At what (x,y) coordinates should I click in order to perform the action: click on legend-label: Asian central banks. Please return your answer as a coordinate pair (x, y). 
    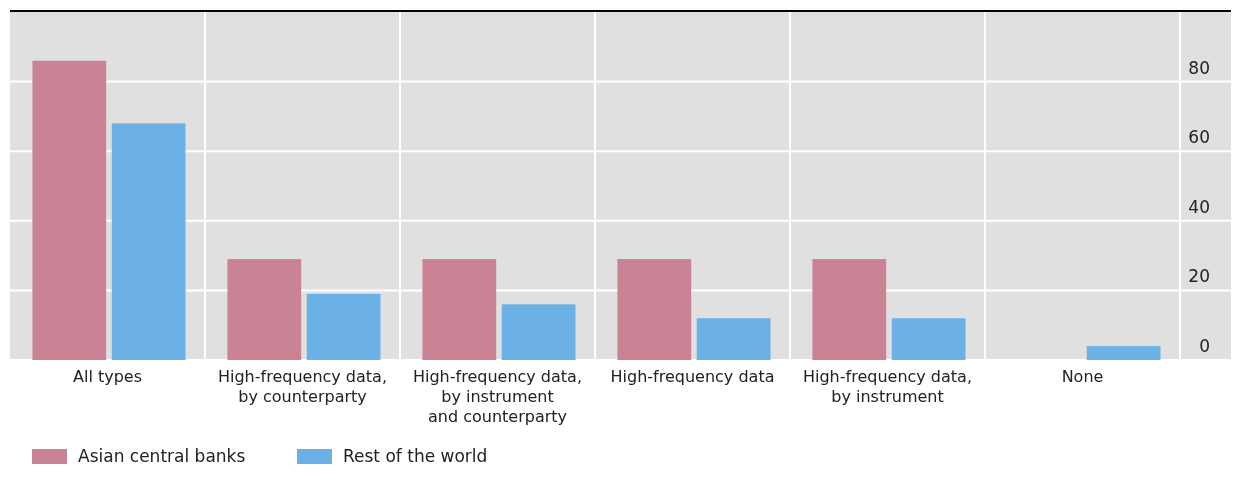
    Looking at the image, I should click on (162, 456).